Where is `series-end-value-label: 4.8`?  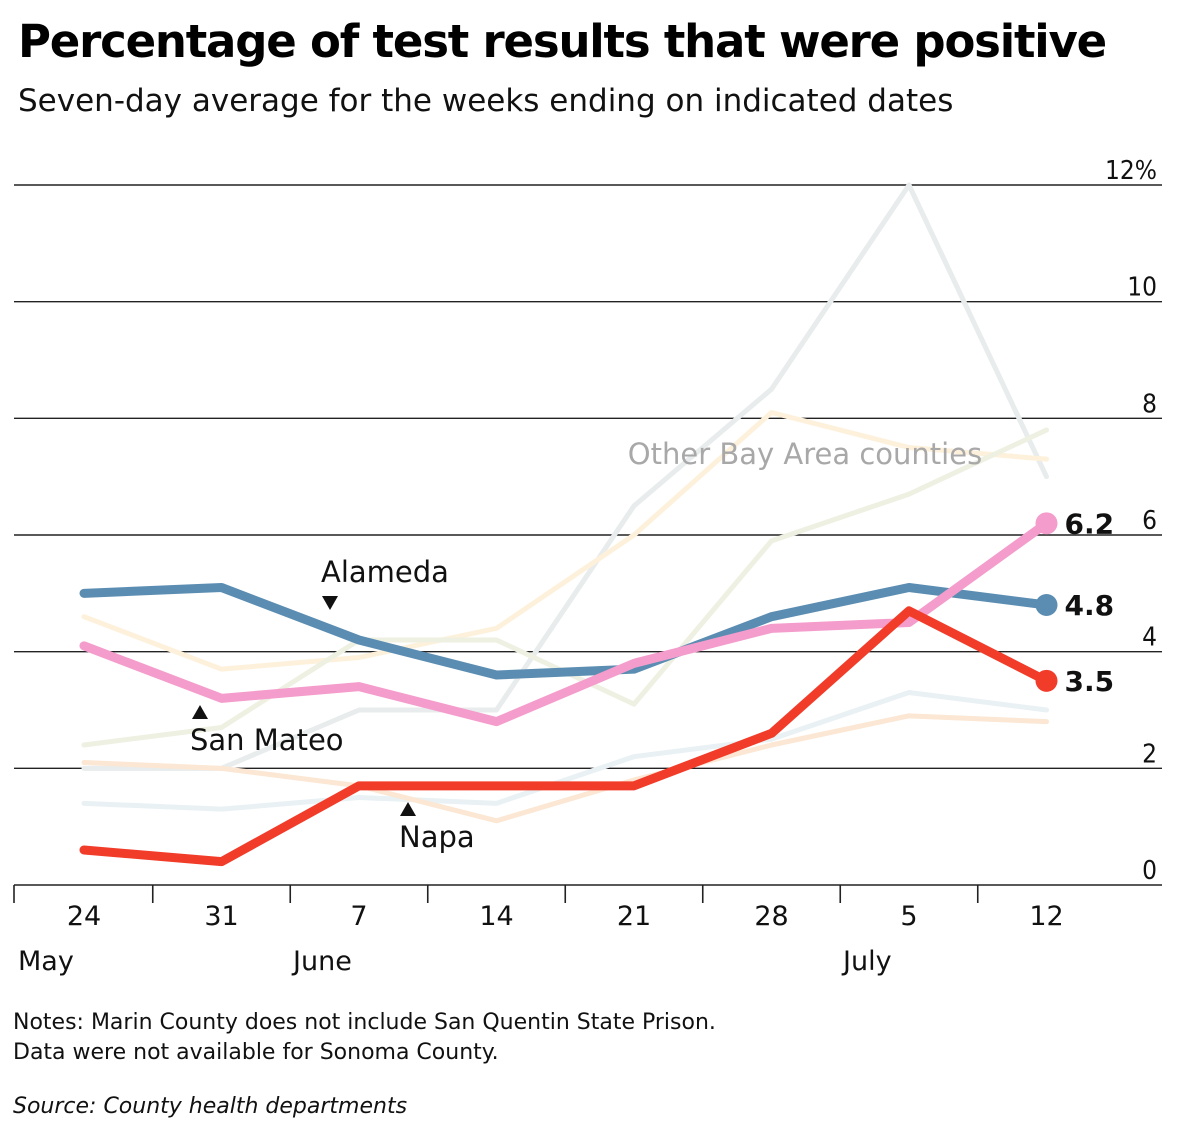
series-end-value-label: 4.8 is located at coordinates (1090, 605).